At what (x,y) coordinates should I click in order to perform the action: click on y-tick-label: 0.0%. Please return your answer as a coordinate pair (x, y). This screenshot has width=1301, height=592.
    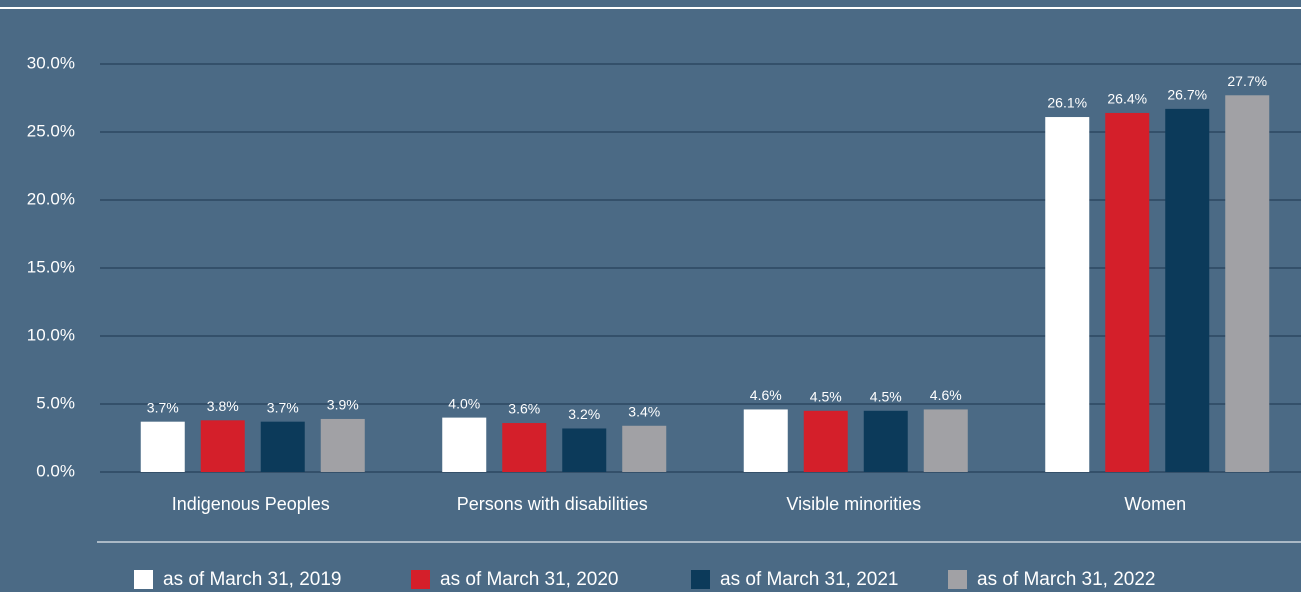
    Looking at the image, I should click on (55, 470).